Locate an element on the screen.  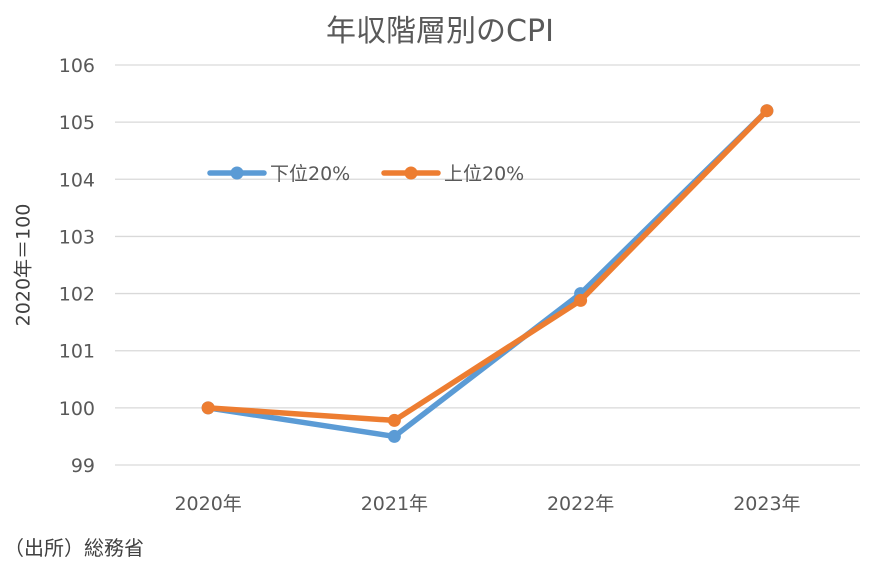
x-tick-label: 2020年 is located at coordinates (207, 504).